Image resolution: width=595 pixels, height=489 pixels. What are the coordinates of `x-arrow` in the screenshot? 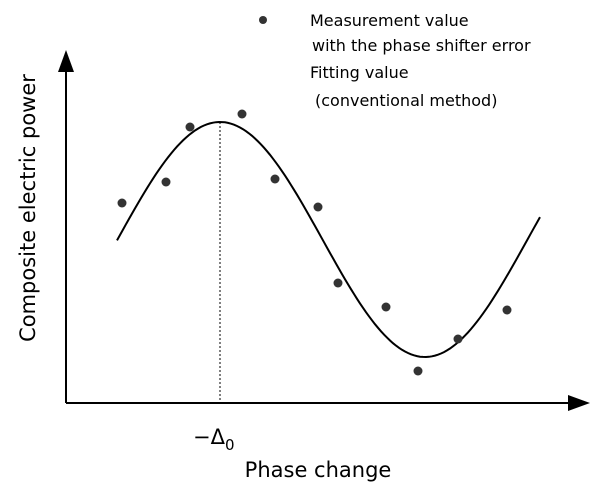 It's located at (579, 403).